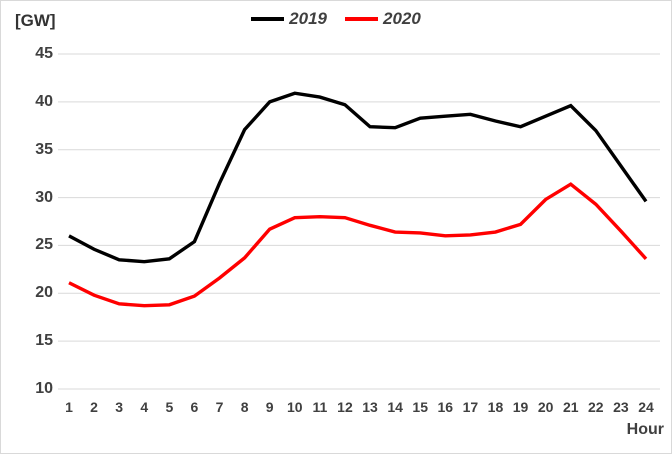 This screenshot has width=672, height=454. What do you see at coordinates (345, 407) in the screenshot?
I see `x-tick-label-12: 12` at bounding box center [345, 407].